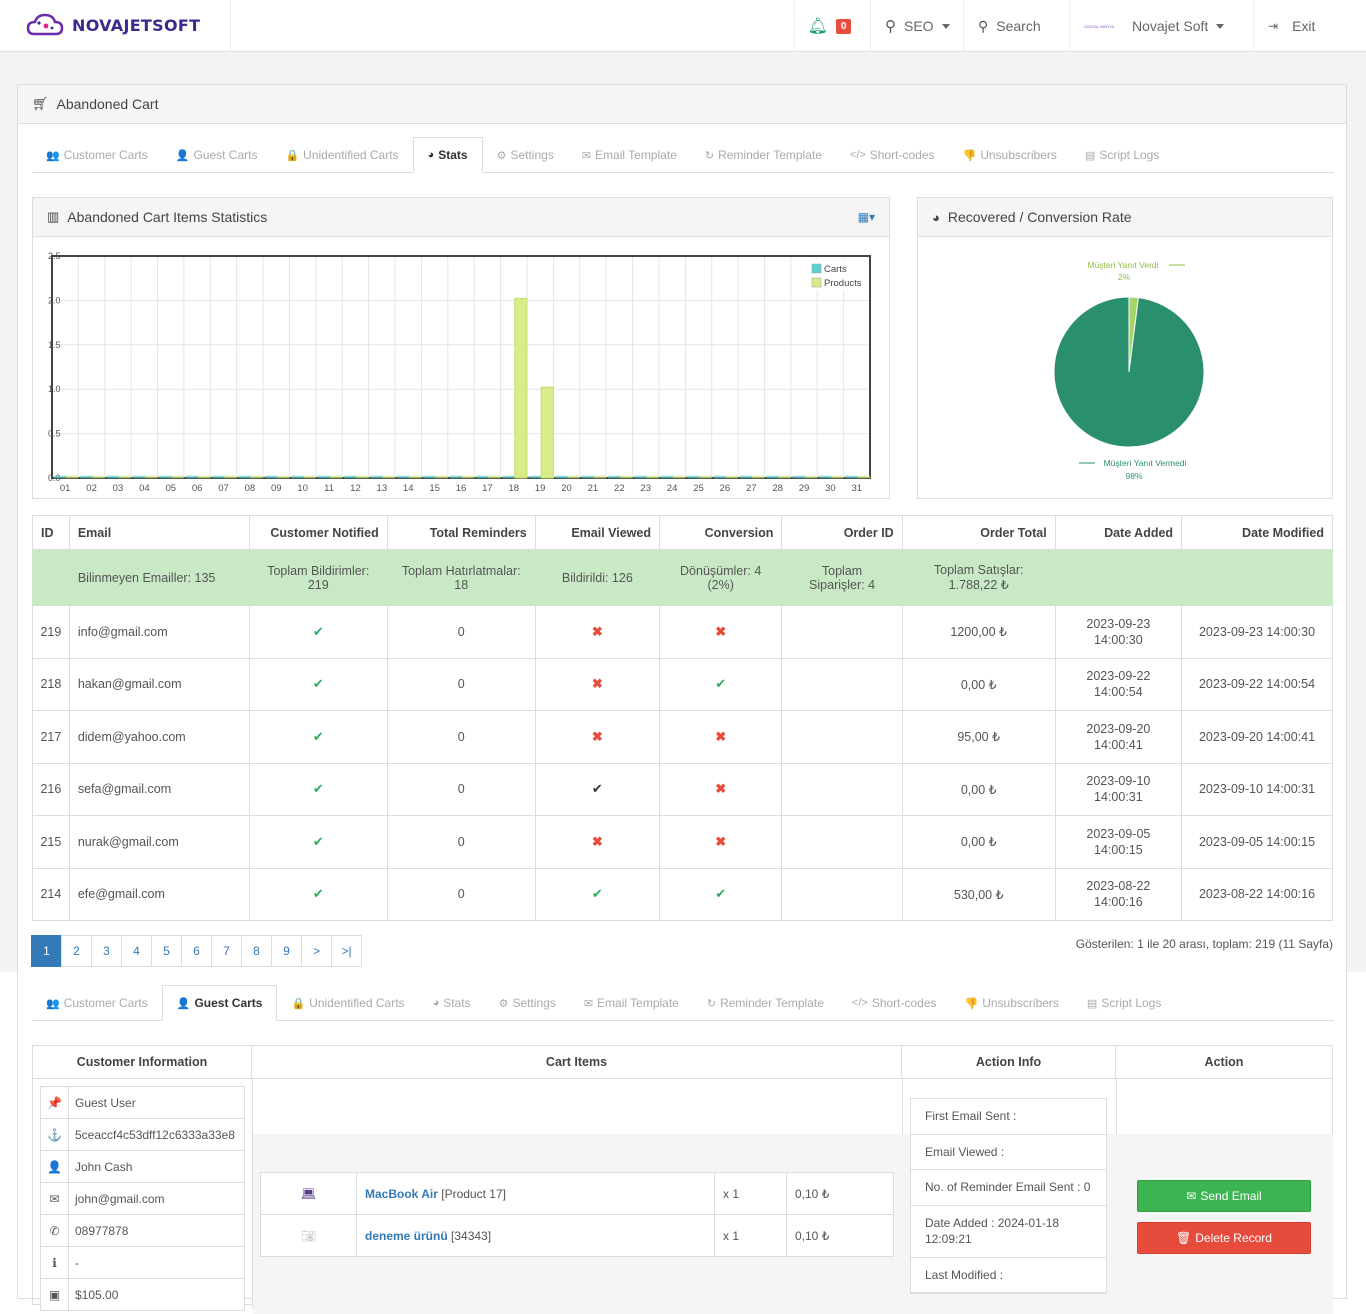  Describe the element at coordinates (1224, 1238) in the screenshot. I see `delete-record-button: 🗑︎ Delete Record` at that location.